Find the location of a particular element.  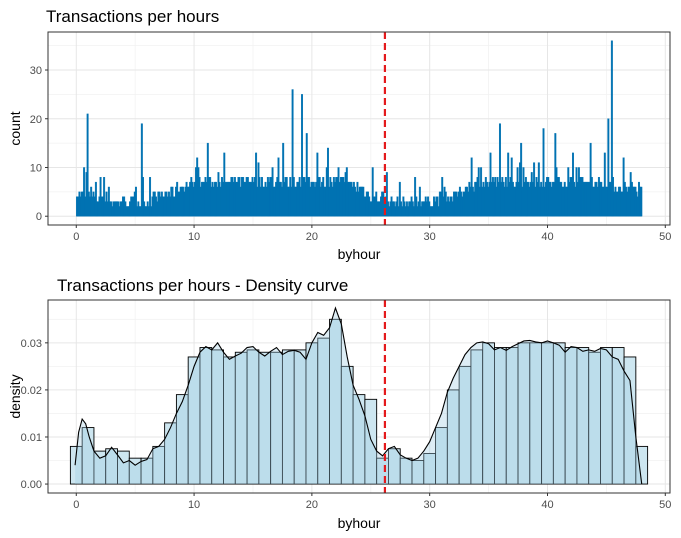

y-tick-label: 10 is located at coordinates (36, 168).